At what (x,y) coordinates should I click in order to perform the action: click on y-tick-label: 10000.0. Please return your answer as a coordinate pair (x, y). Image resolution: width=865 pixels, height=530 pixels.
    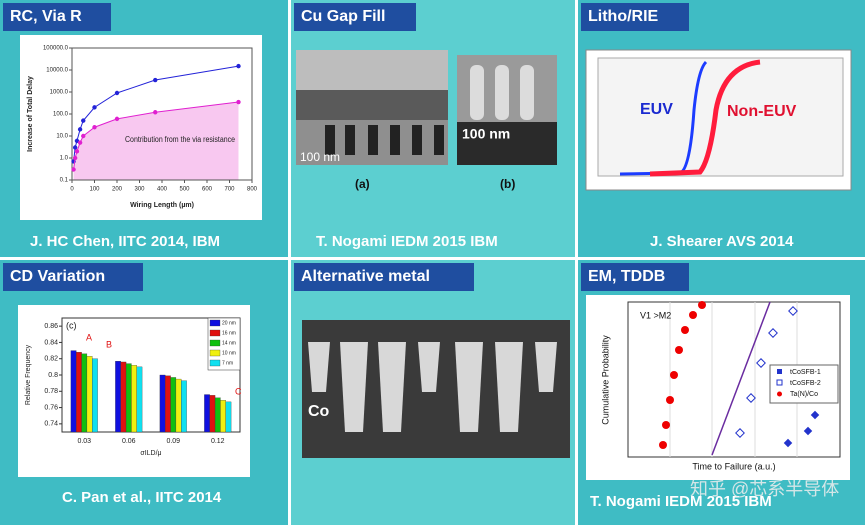
    Looking at the image, I should click on (57, 71).